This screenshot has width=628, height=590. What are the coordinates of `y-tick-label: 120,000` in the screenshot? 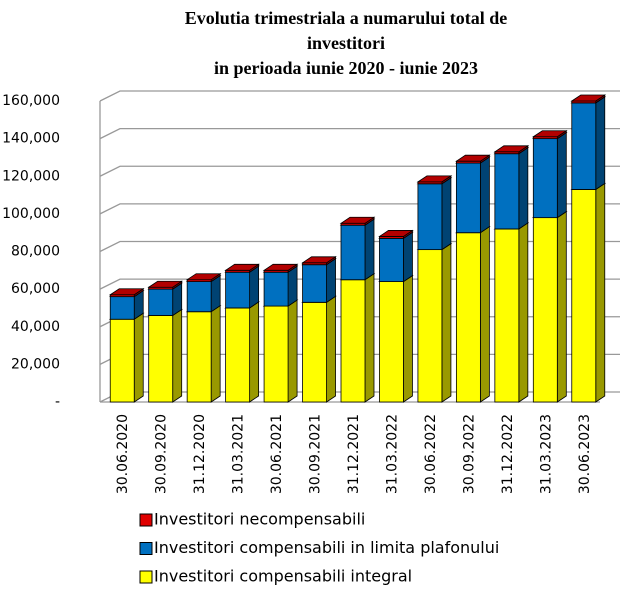 It's located at (31, 176).